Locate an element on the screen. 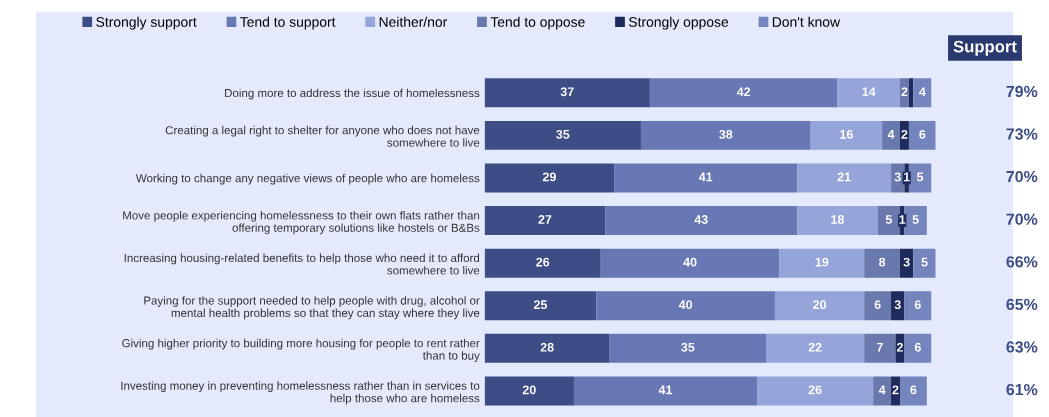 This screenshot has width=1049, height=417. data-label: 38 is located at coordinates (726, 134).